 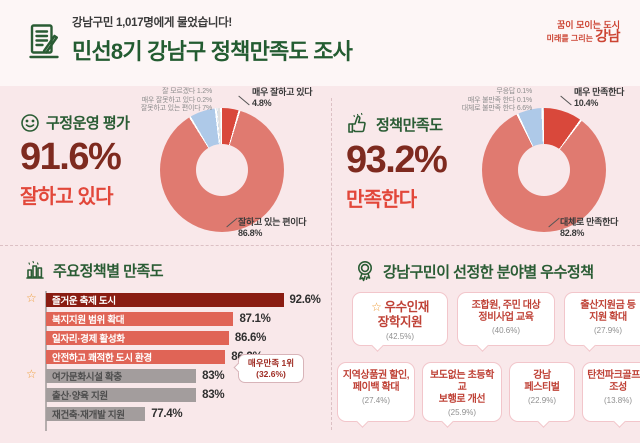 What do you see at coordinates (102, 358) in the screenshot?
I see `bar-label: 안전하고 쾌적한 도시 환경` at bounding box center [102, 358].